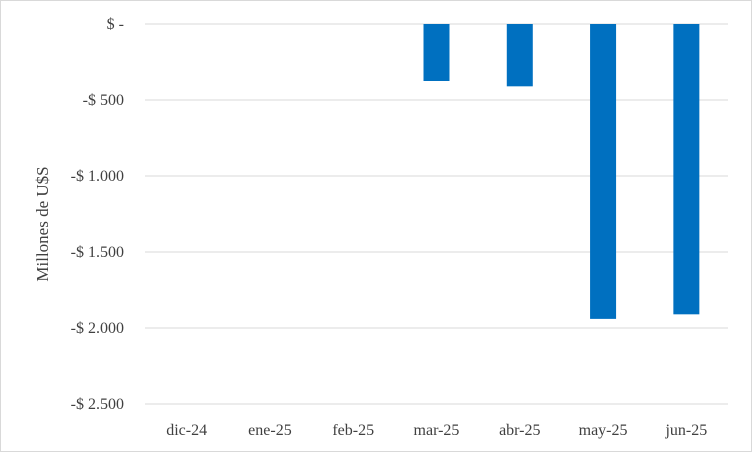 This screenshot has height=452, width=752. I want to click on x-tick-label: mar-25, so click(437, 430).